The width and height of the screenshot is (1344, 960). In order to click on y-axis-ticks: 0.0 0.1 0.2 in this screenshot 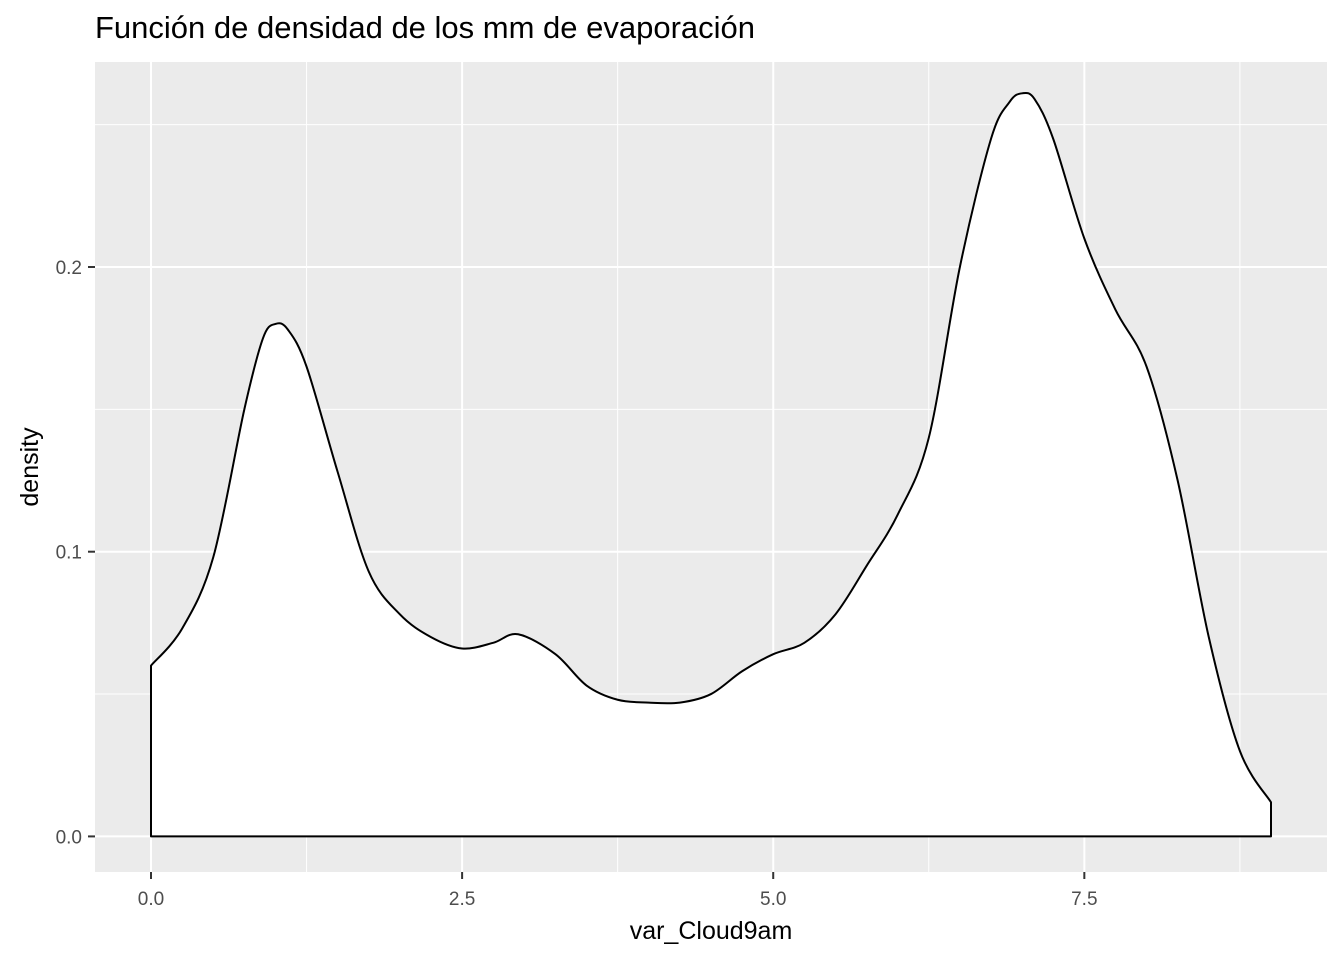, I will do `click(75, 553)`.